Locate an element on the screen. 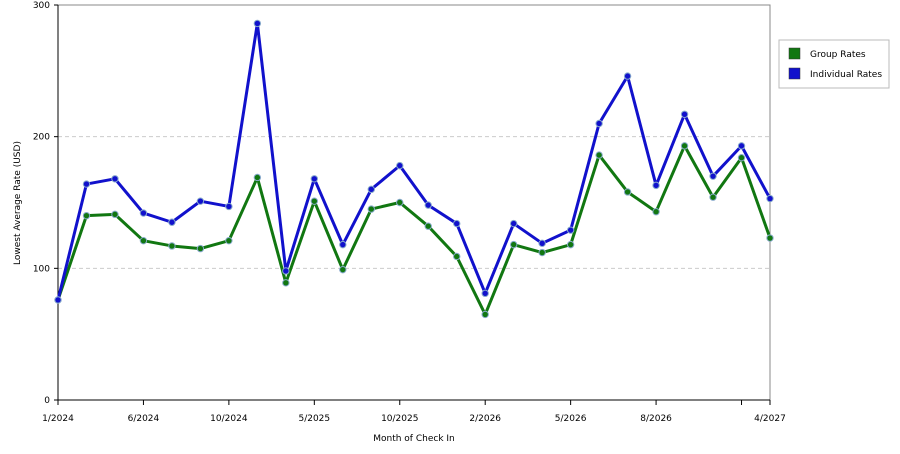 The width and height of the screenshot is (900, 454). x-axis-label: Month of Check In is located at coordinates (414, 439).